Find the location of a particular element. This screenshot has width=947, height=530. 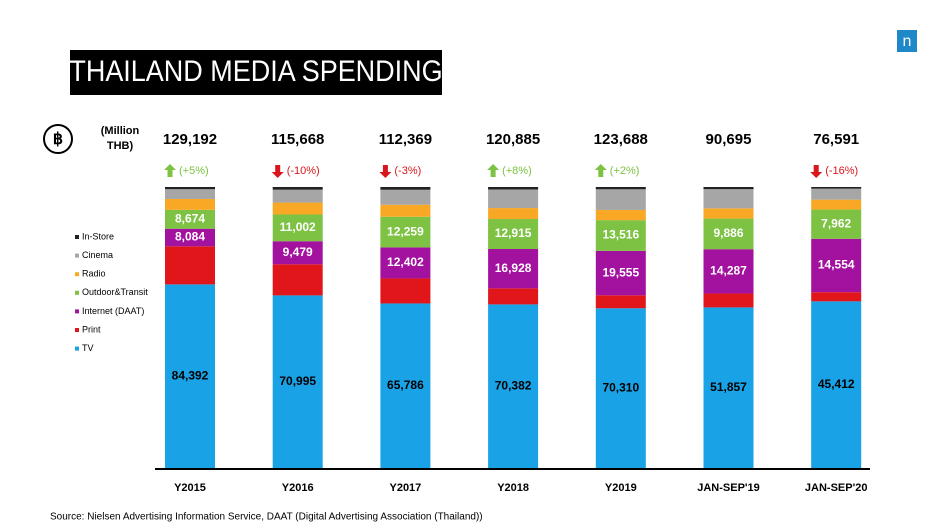

change-label: (-10%) is located at coordinates (303, 171).